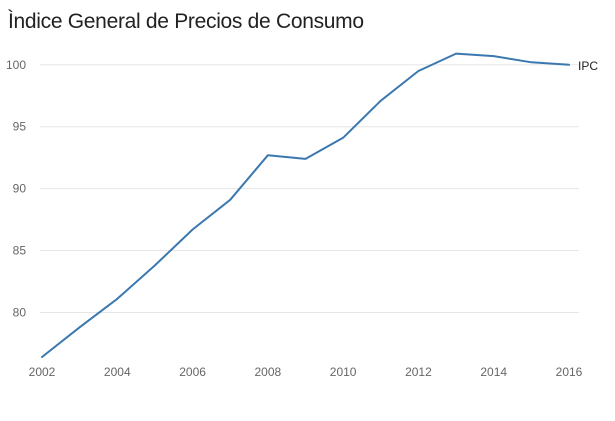  What do you see at coordinates (20, 127) in the screenshot?
I see `y-tick-label-95: 95` at bounding box center [20, 127].